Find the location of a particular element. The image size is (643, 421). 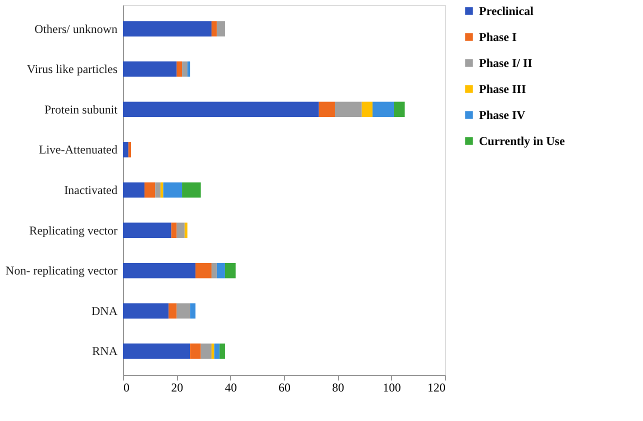

legend-label: Preclinical is located at coordinates (506, 11).